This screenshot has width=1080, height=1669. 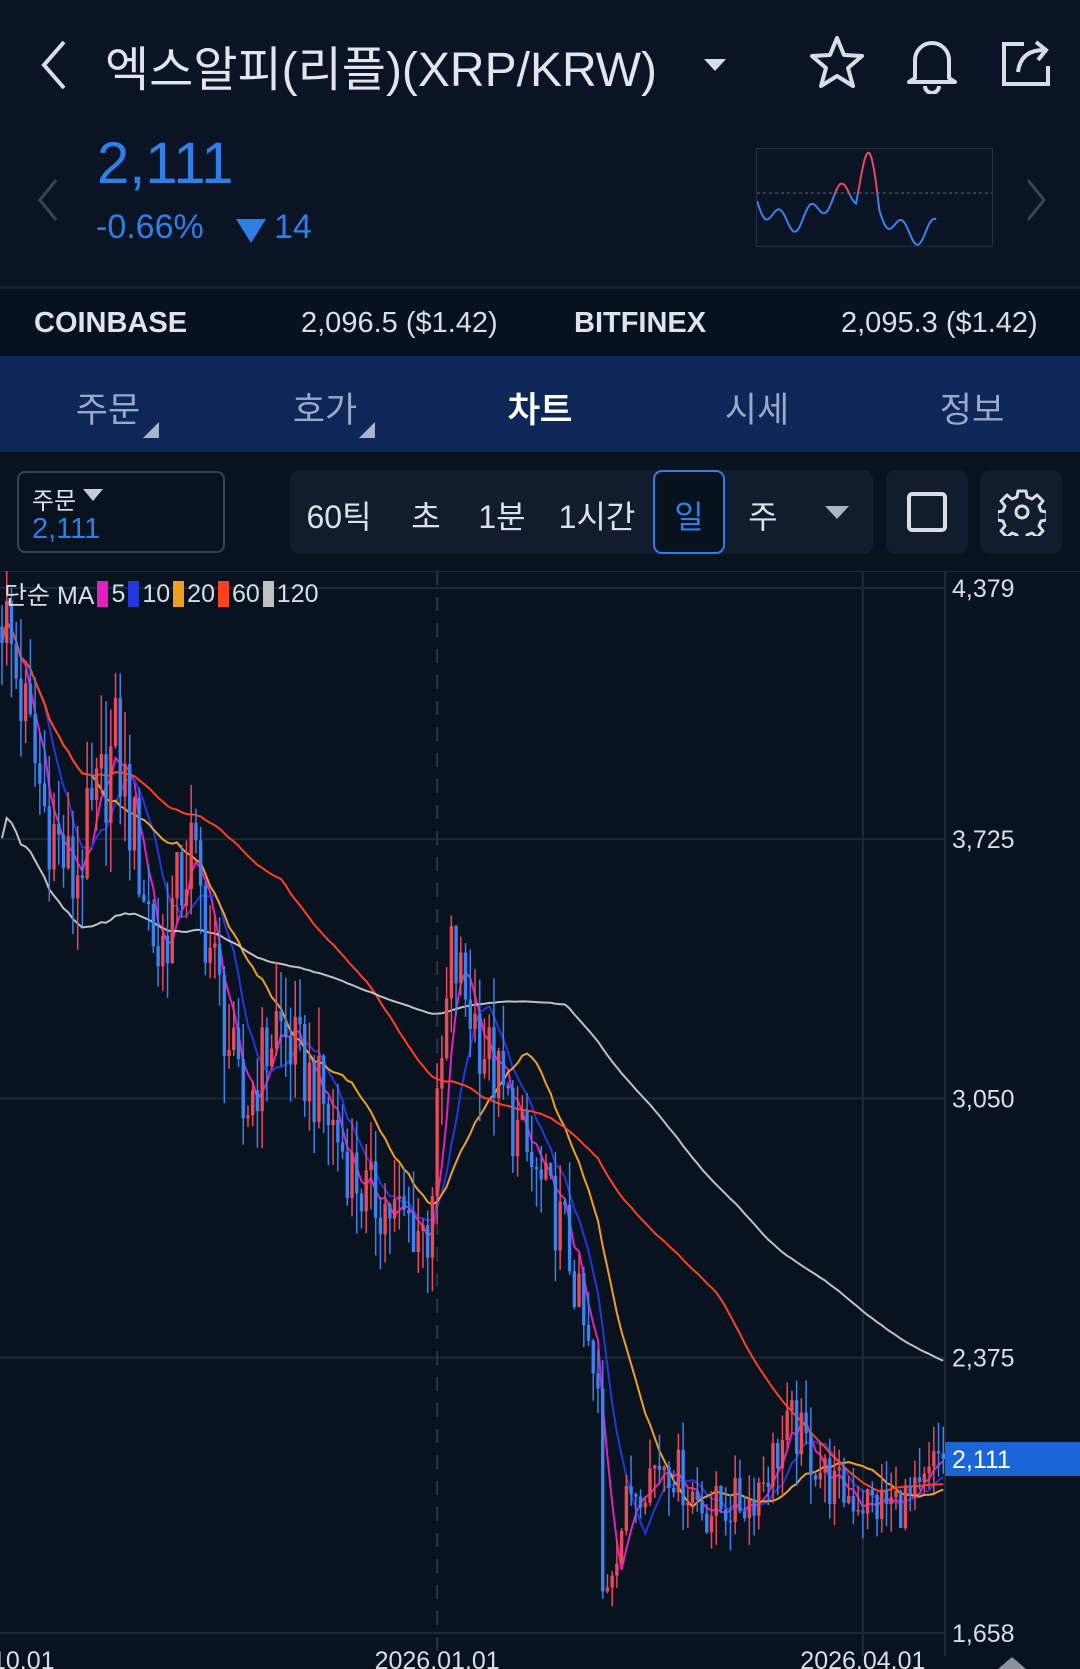 What do you see at coordinates (54, 501) in the screenshot?
I see `order-label: 주문` at bounding box center [54, 501].